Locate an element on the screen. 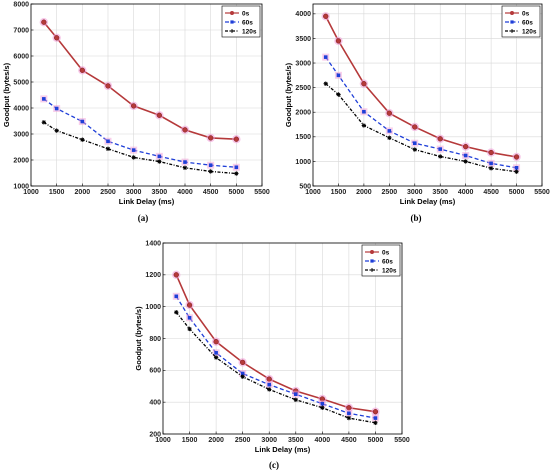  y-tick-label: 1500 is located at coordinates (303, 137).